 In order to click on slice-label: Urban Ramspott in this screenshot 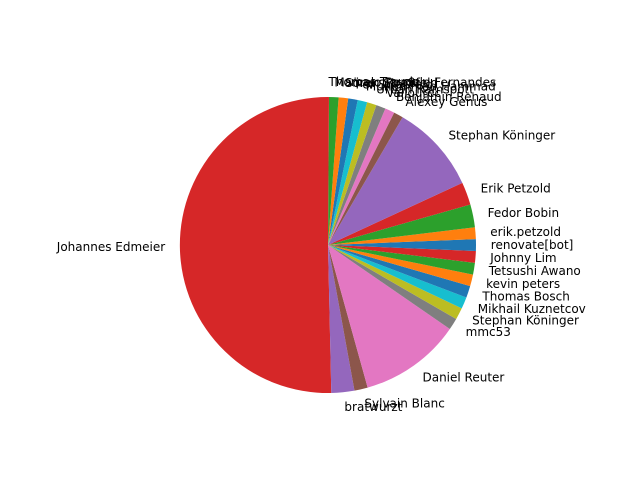, I will do `click(425, 89)`.